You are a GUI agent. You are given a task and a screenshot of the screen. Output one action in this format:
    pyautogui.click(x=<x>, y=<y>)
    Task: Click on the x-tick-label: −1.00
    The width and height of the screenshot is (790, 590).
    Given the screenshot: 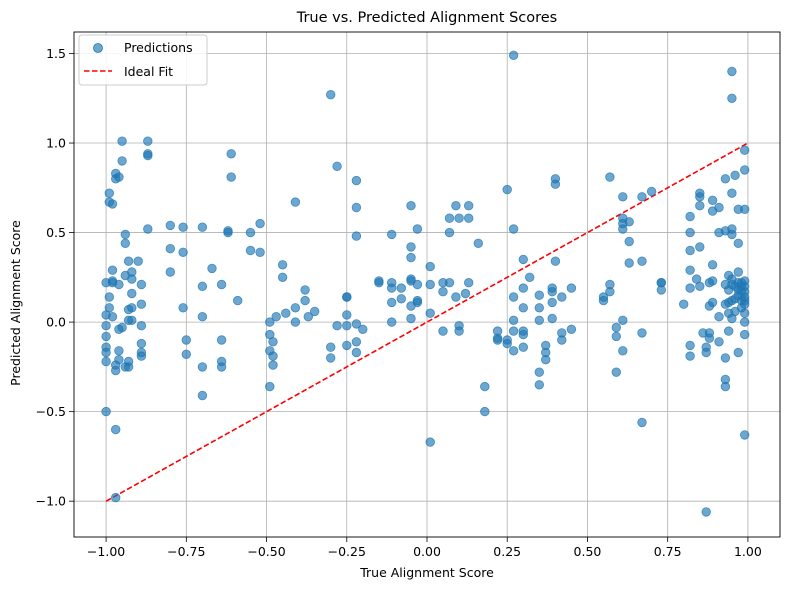 What is the action you would take?
    pyautogui.click(x=106, y=551)
    